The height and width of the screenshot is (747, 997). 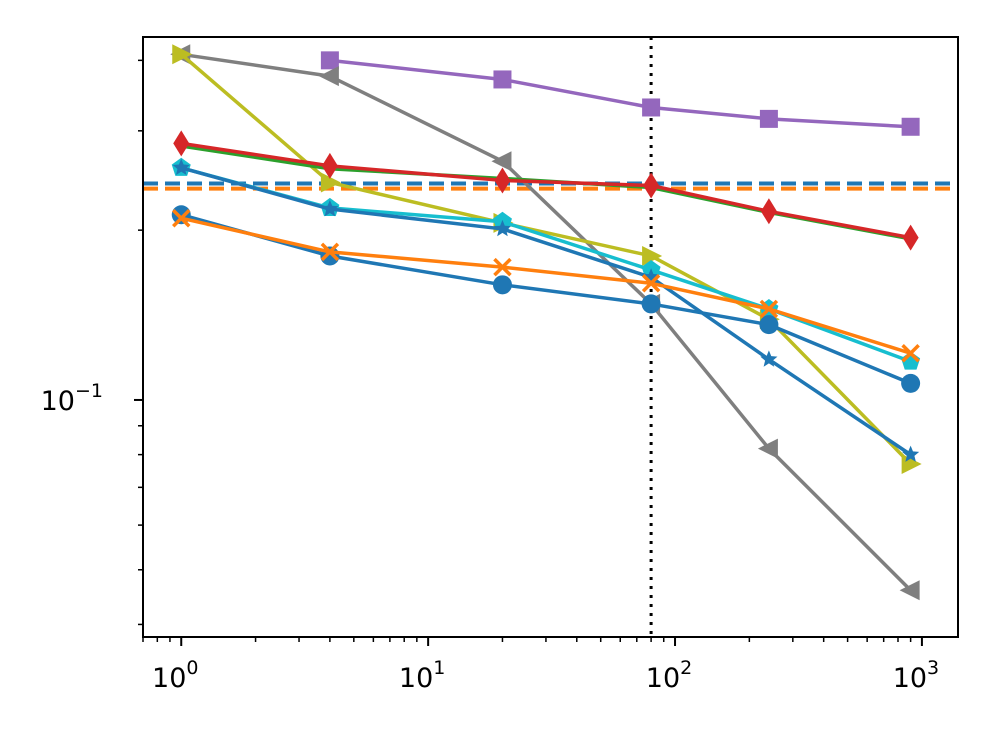 I want to click on orange-x-line, so click(x=546, y=285).